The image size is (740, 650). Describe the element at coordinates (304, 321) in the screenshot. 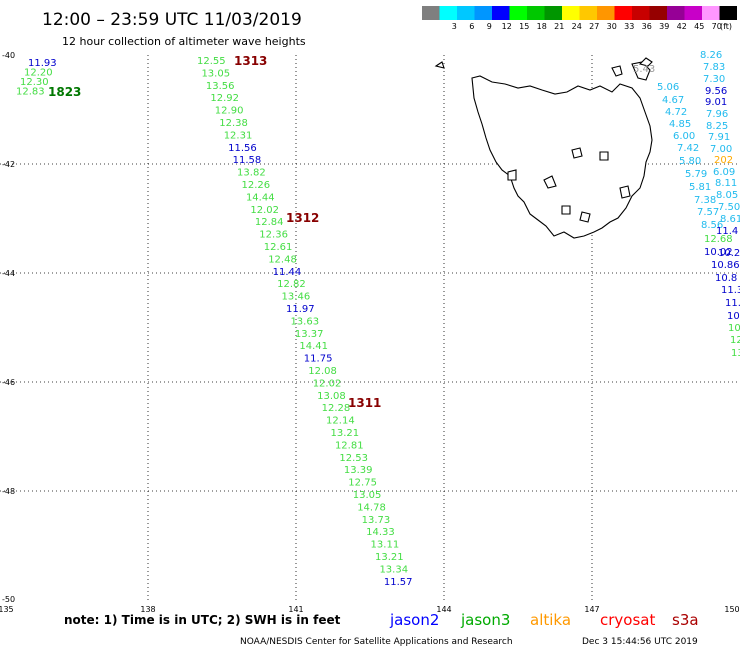

I see `wave-height-label: 13.63` at that location.